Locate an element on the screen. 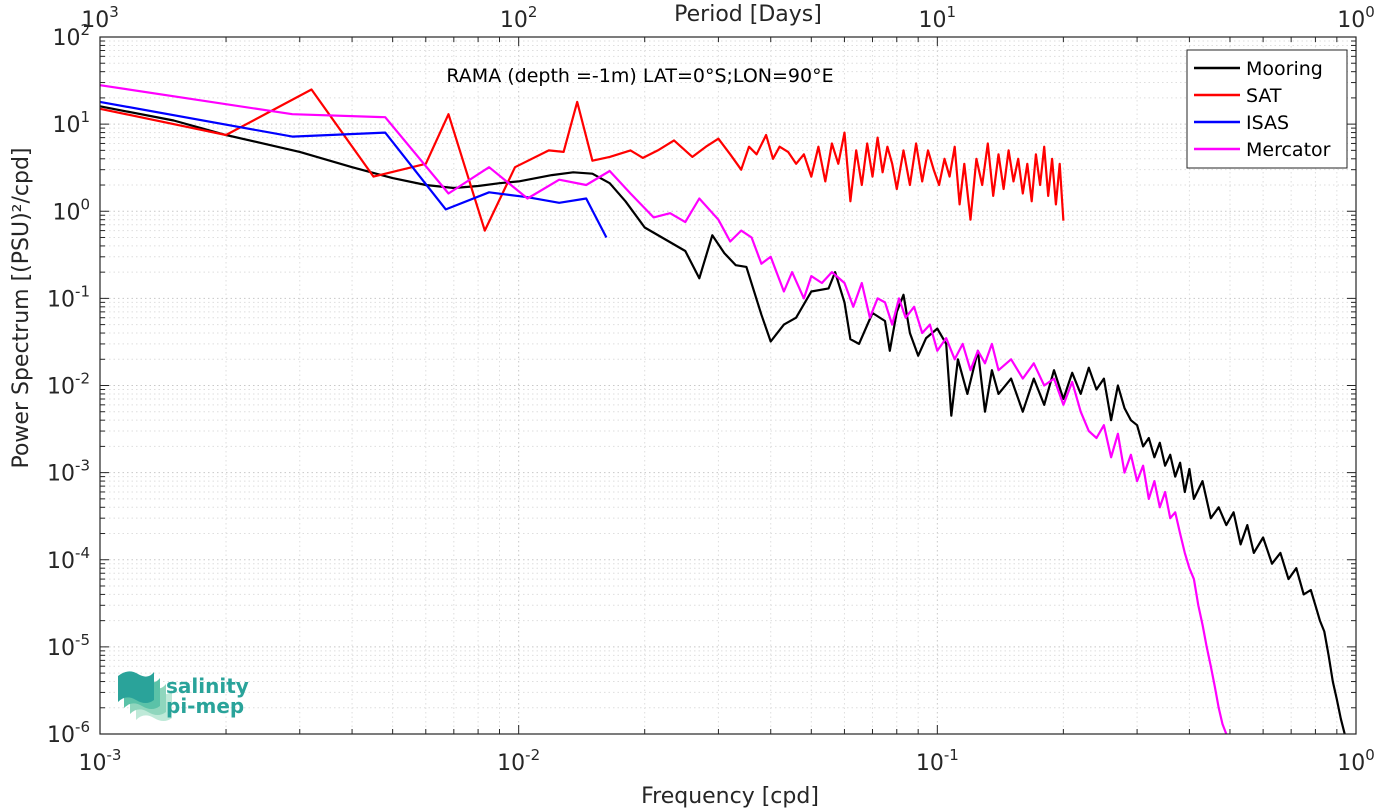  legend-label-sat: SAT is located at coordinates (1264, 96).